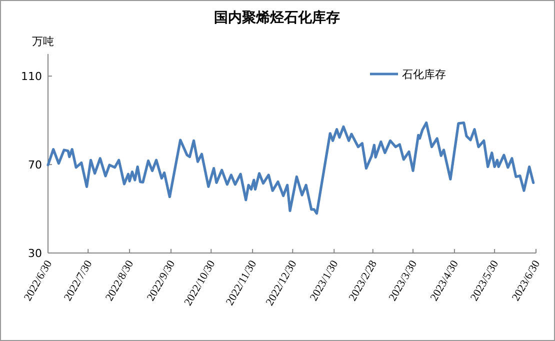  Describe the element at coordinates (35, 165) in the screenshot. I see `y-tick-label: 70` at that location.